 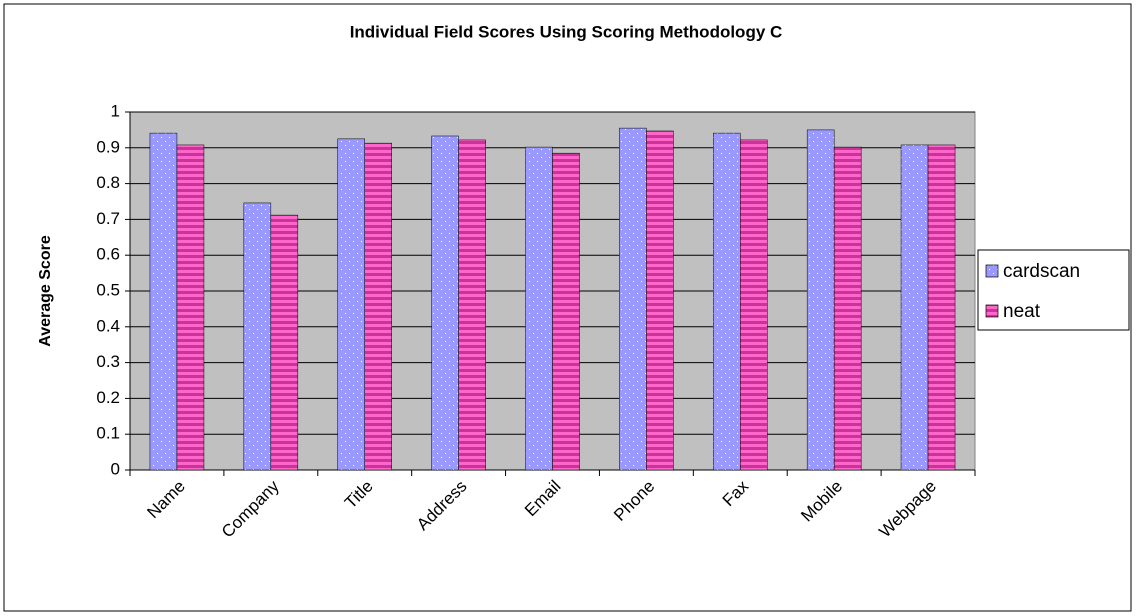 I want to click on y-tick-label: 0.1, so click(x=108, y=433).